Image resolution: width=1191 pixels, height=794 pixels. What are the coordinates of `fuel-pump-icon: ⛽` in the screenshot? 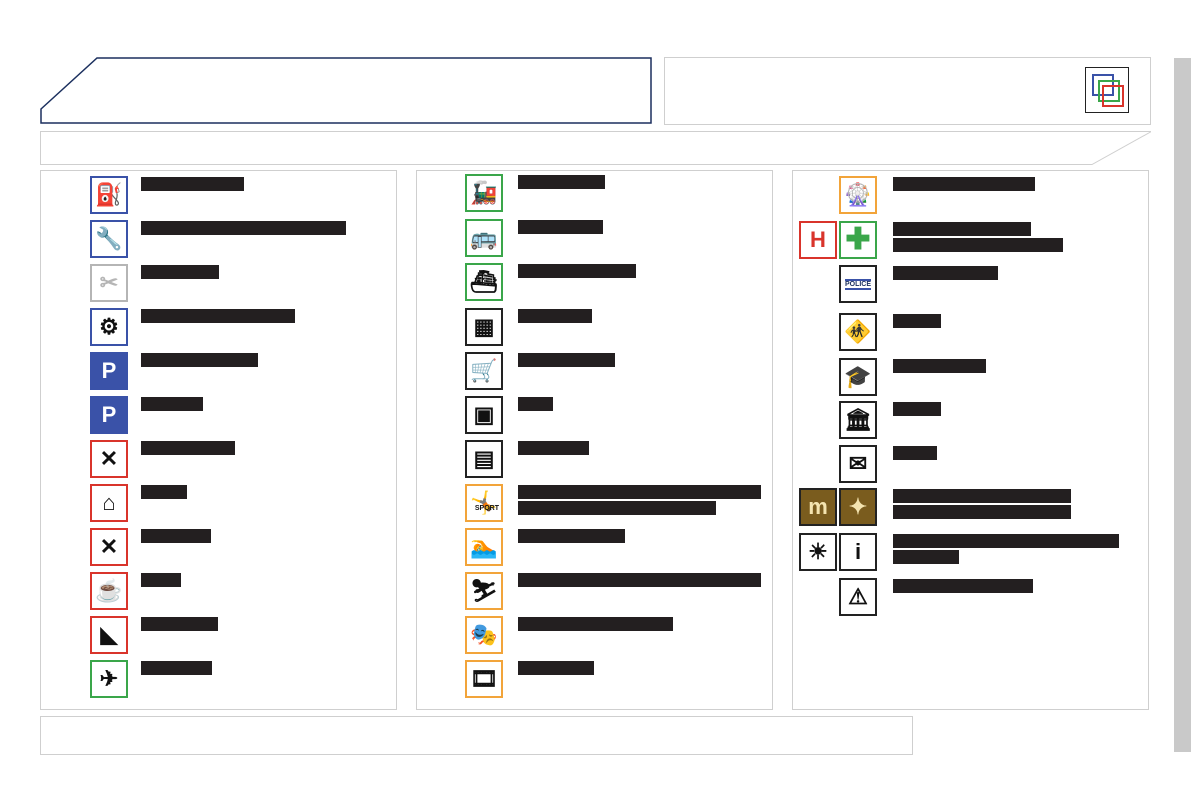 It's located at (109, 195).